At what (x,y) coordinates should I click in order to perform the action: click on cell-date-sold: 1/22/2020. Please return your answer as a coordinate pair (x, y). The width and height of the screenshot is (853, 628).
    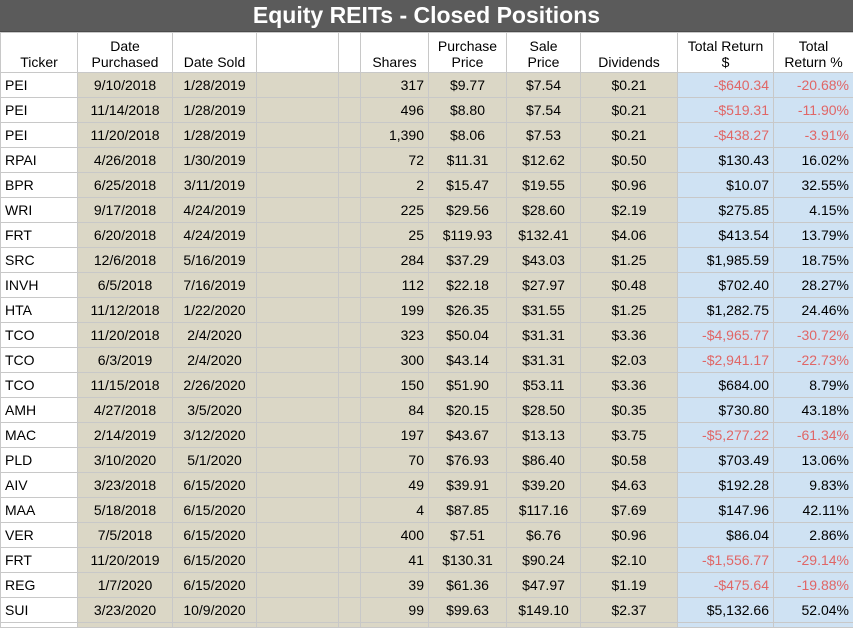
    Looking at the image, I should click on (215, 310).